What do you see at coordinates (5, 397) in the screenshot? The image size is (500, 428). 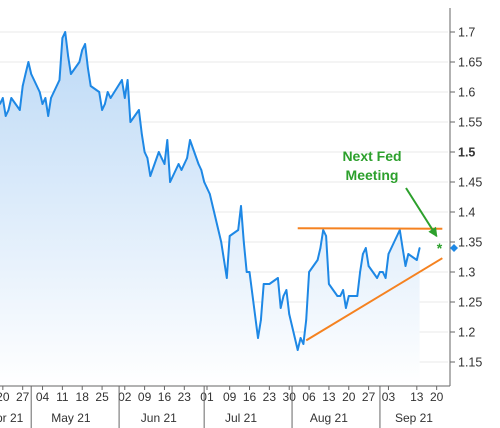 I see `x-tick-label: 20` at bounding box center [5, 397].